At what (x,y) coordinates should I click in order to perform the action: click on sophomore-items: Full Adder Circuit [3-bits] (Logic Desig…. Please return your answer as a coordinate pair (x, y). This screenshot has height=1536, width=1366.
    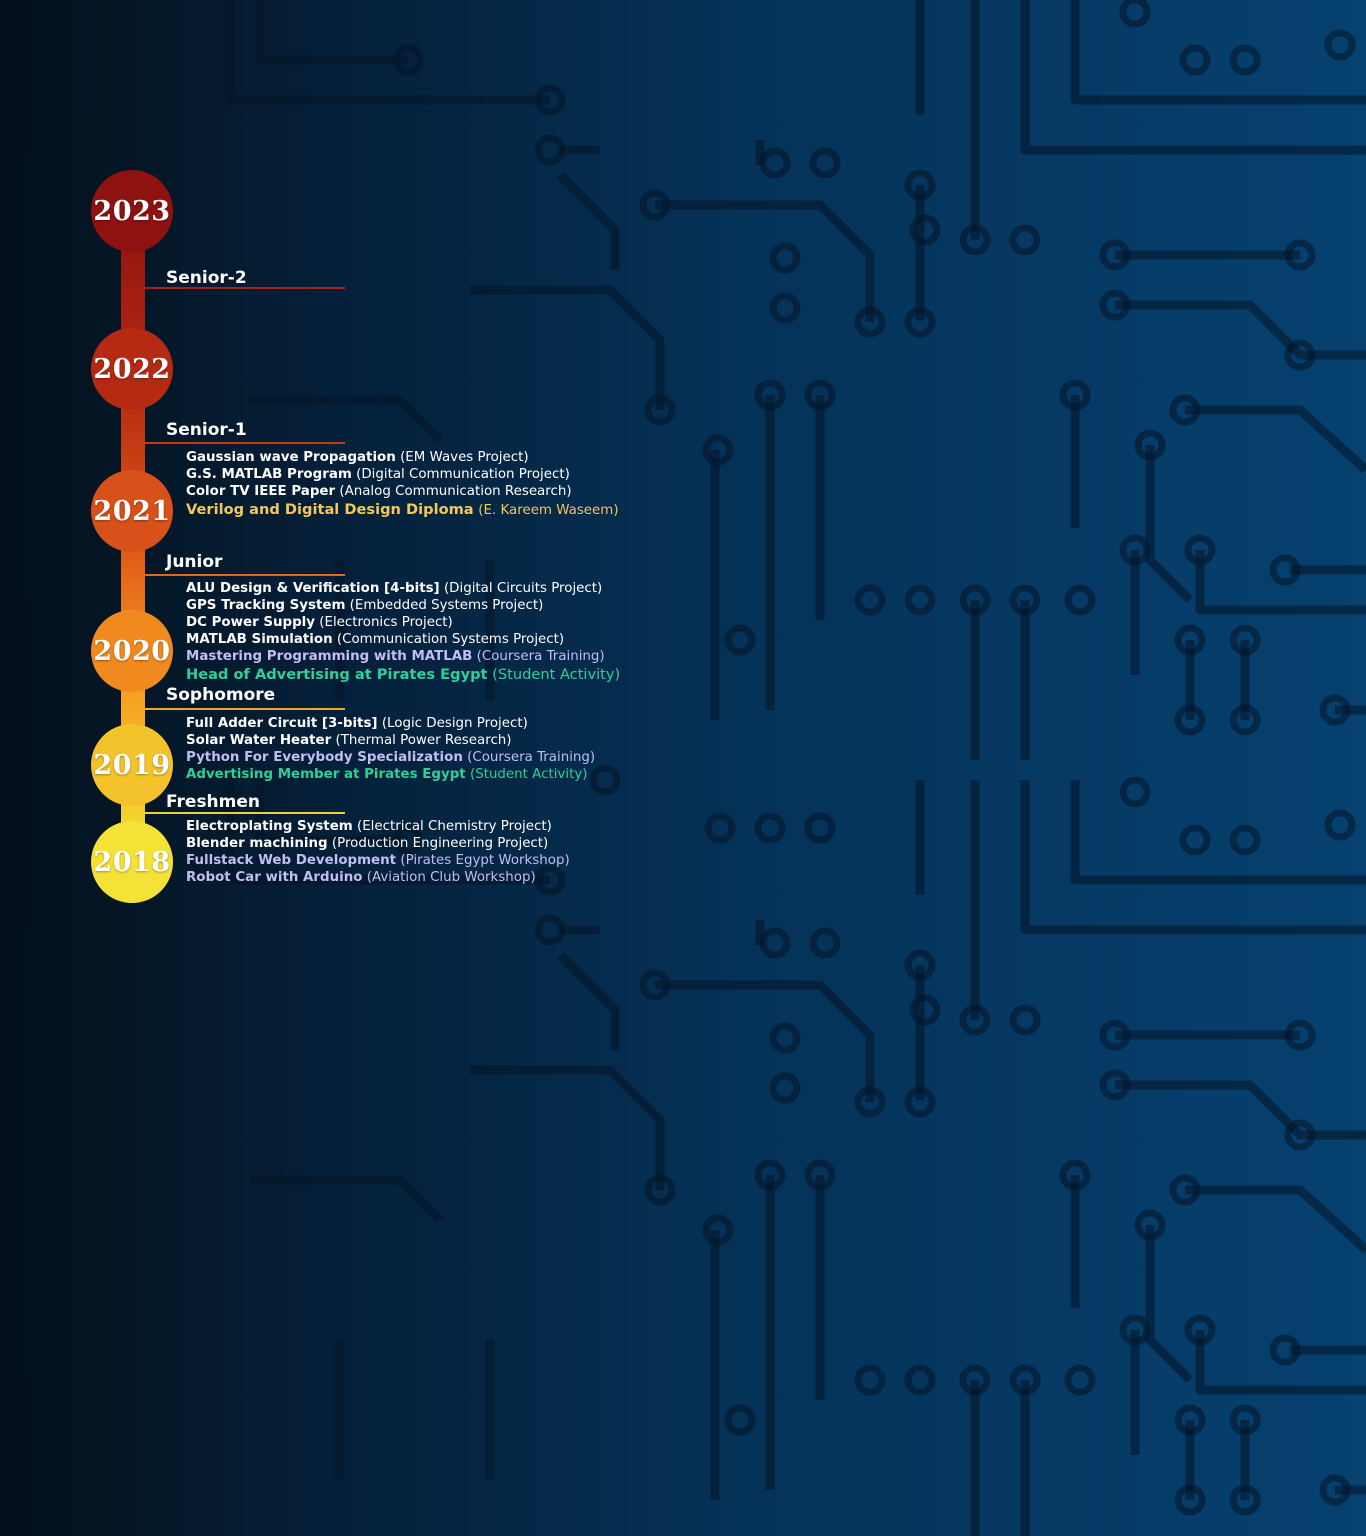
    Looking at the image, I should click on (390, 750).